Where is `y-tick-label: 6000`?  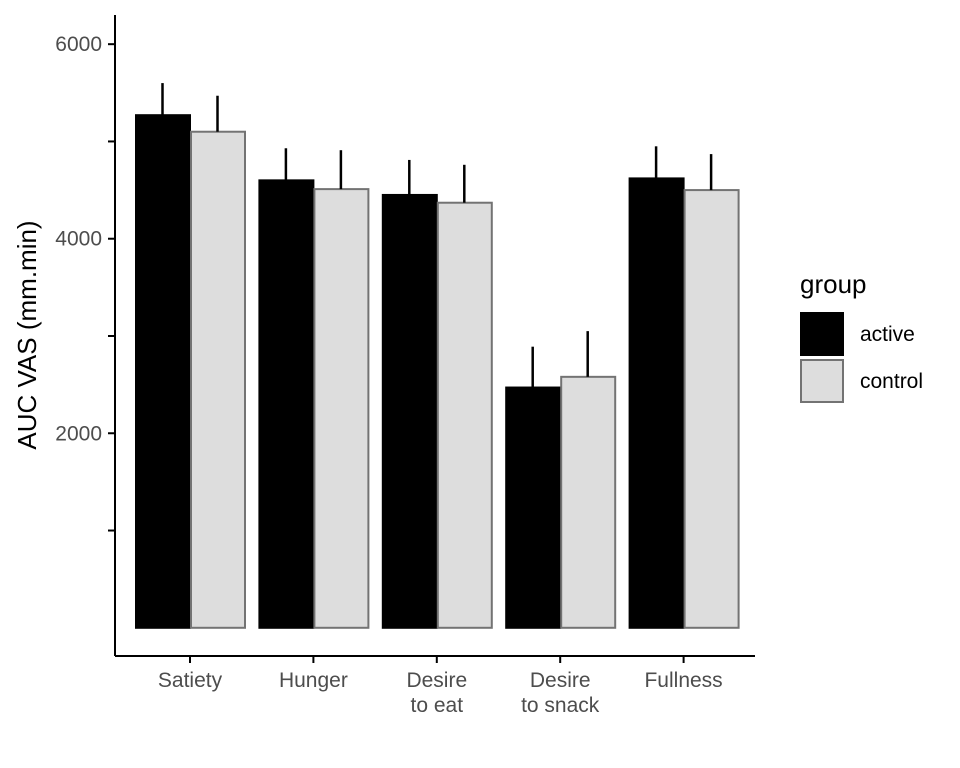
y-tick-label: 6000 is located at coordinates (78, 44).